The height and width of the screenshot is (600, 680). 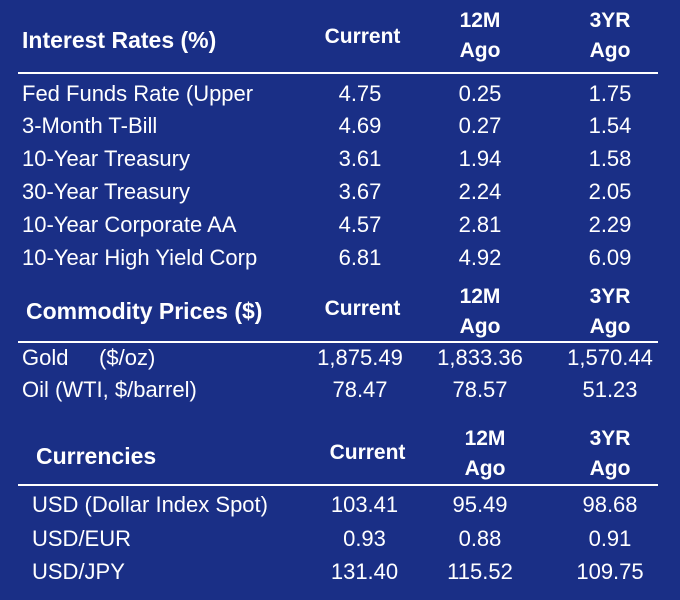 What do you see at coordinates (610, 389) in the screenshot?
I see `row-3yr-ago: 51.23` at bounding box center [610, 389].